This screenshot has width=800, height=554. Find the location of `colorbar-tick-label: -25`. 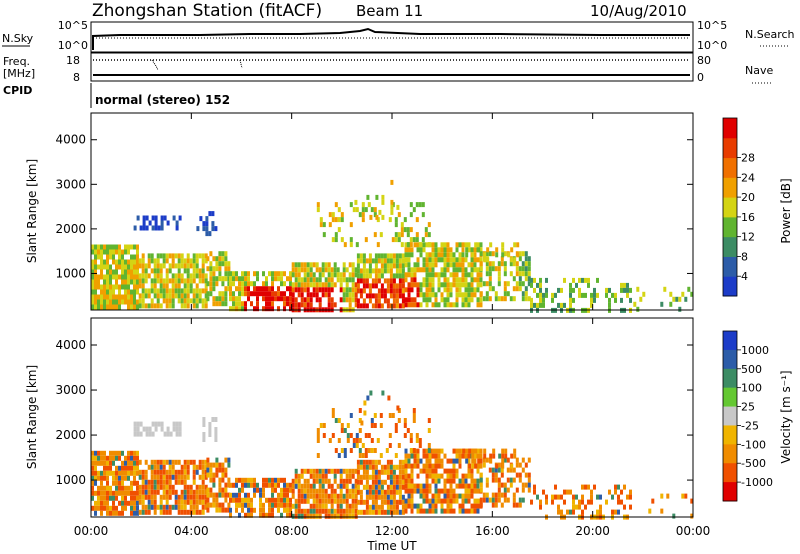

colorbar-tick-label: -25 is located at coordinates (750, 425).